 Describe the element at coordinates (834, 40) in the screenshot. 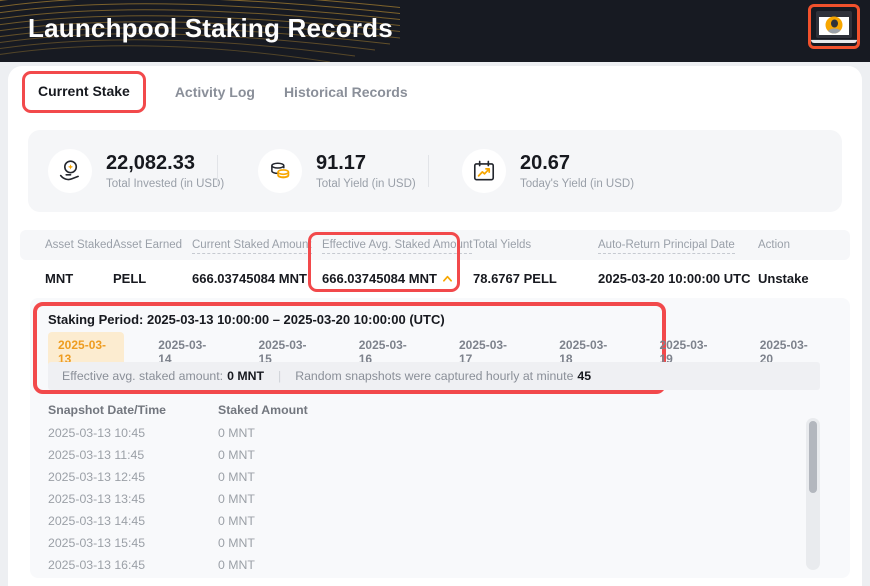

I see `laptop-base` at that location.